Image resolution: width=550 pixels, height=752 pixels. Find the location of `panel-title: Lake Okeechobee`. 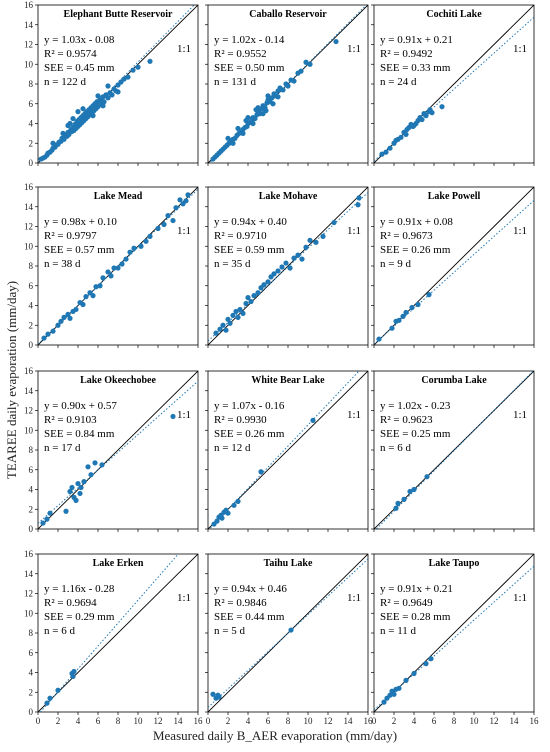

panel-title: Lake Okeechobee is located at coordinates (118, 380).